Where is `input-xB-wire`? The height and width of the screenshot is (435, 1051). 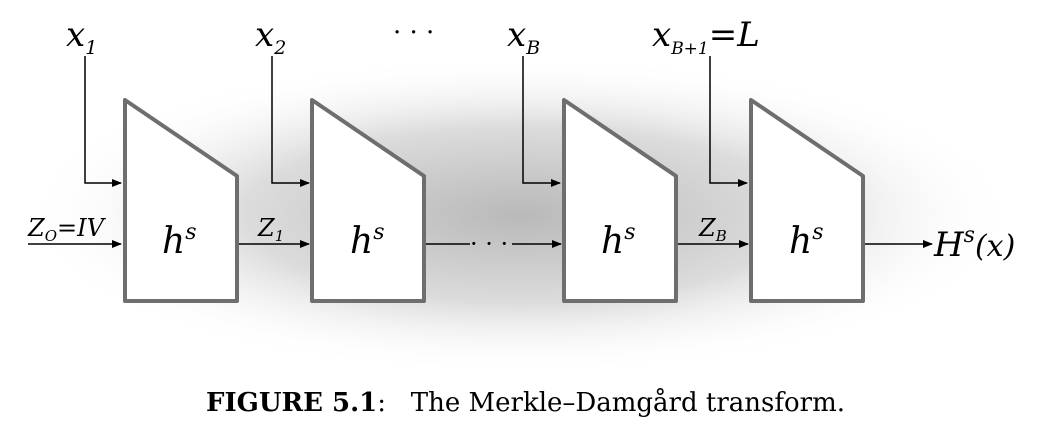 input-xB-wire is located at coordinates (541, 121).